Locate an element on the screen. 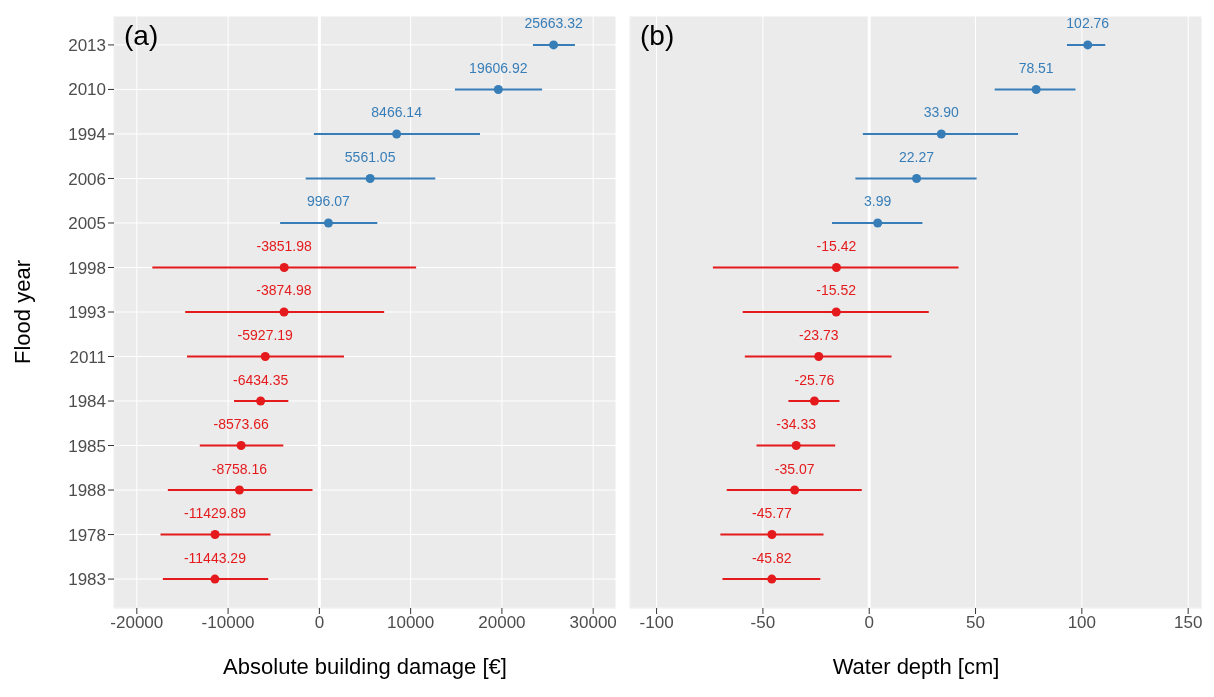 Image resolution: width=1214 pixels, height=697 pixels. data-label: -15.42 is located at coordinates (836, 245).